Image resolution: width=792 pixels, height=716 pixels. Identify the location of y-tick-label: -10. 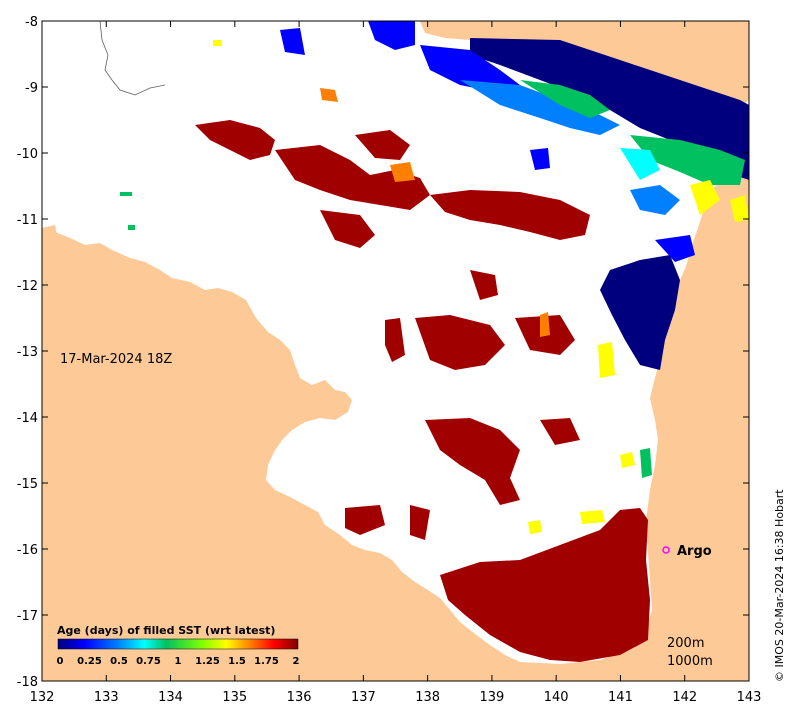
(27, 154).